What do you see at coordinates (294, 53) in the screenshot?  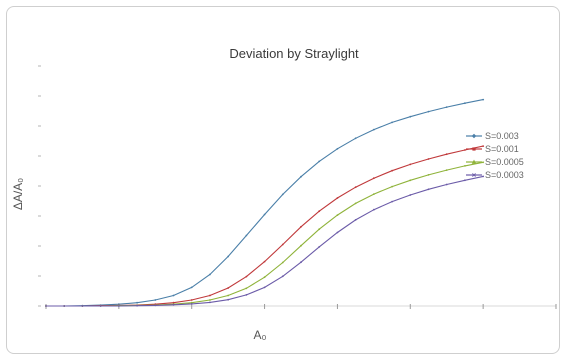 I see `chart-title: Deviation by Straylight` at bounding box center [294, 53].